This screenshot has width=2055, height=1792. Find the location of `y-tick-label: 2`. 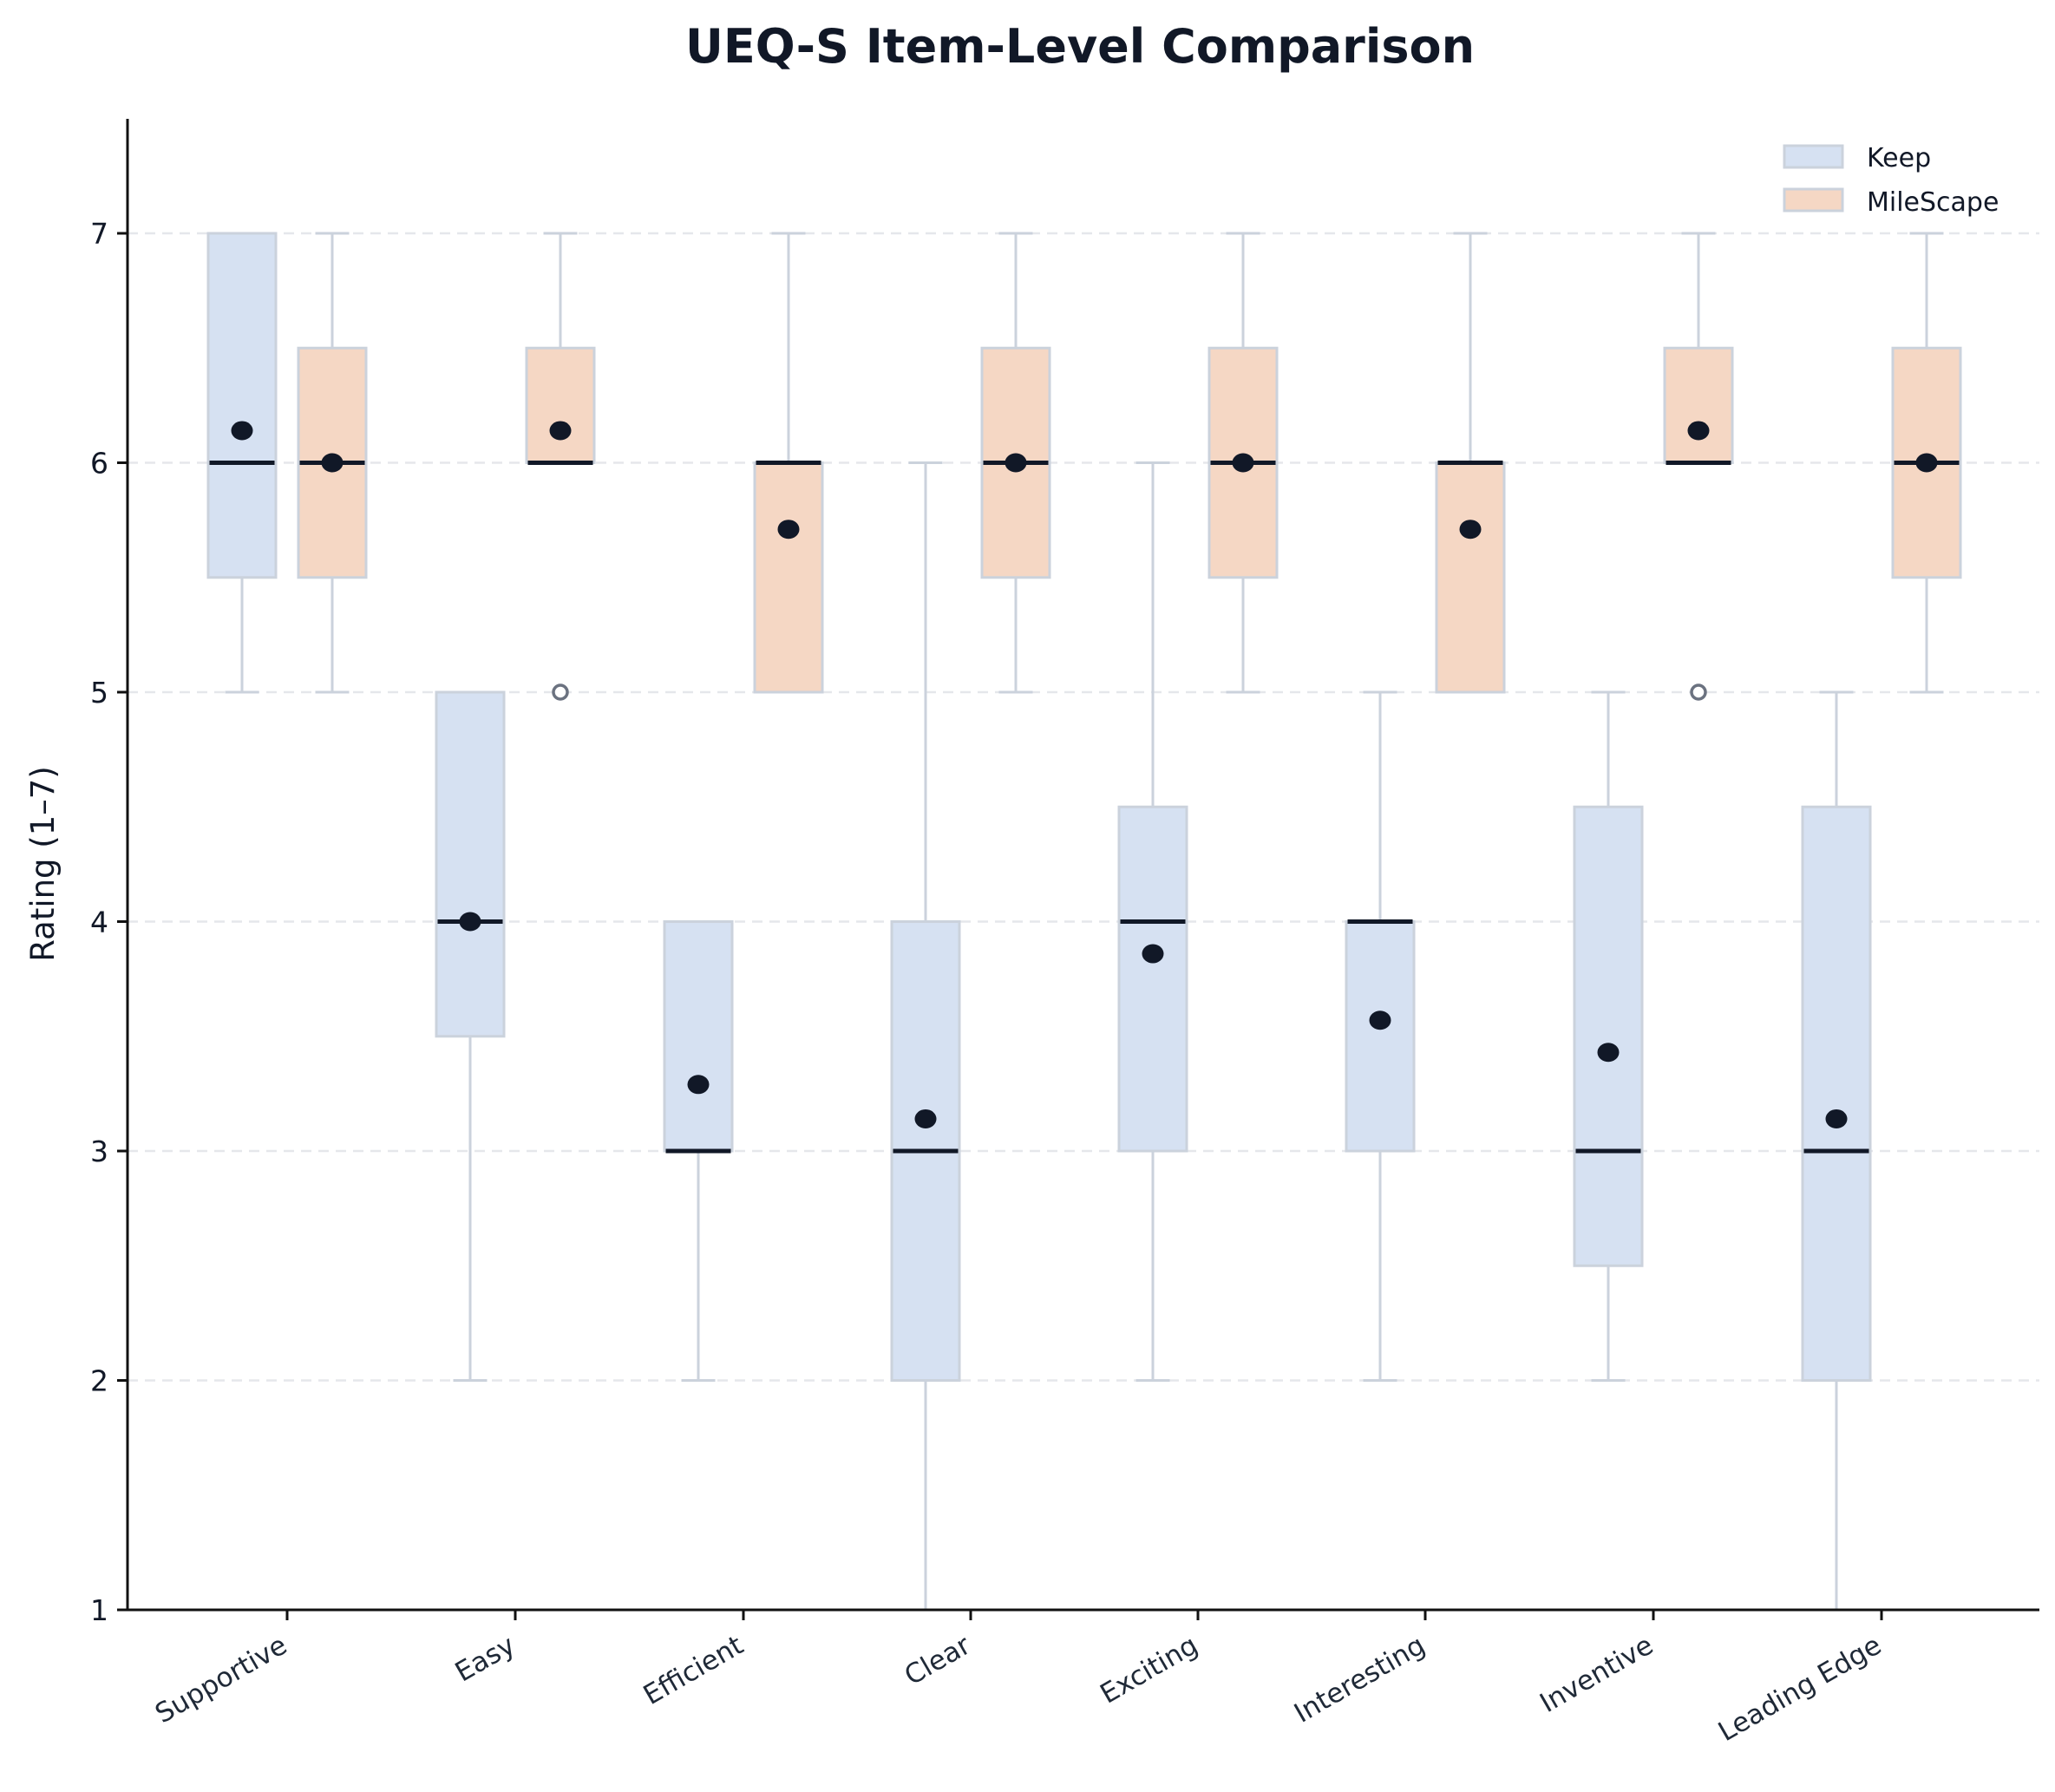

y-tick-label: 2 is located at coordinates (99, 1381).